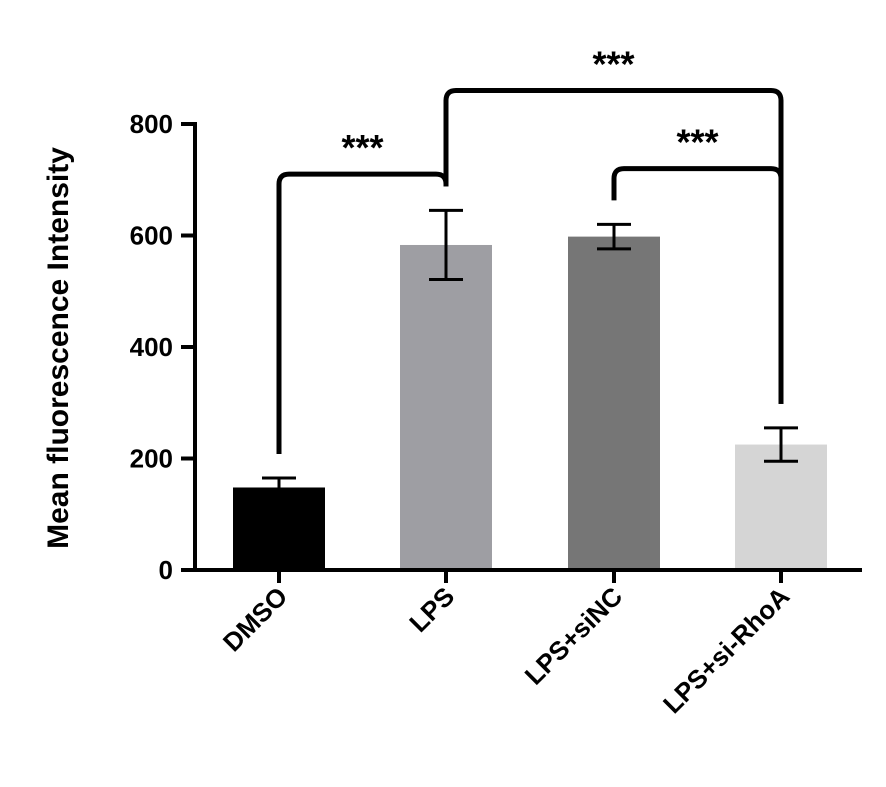 The width and height of the screenshot is (886, 787). I want to click on x-category-label: DMSO, so click(255, 619).